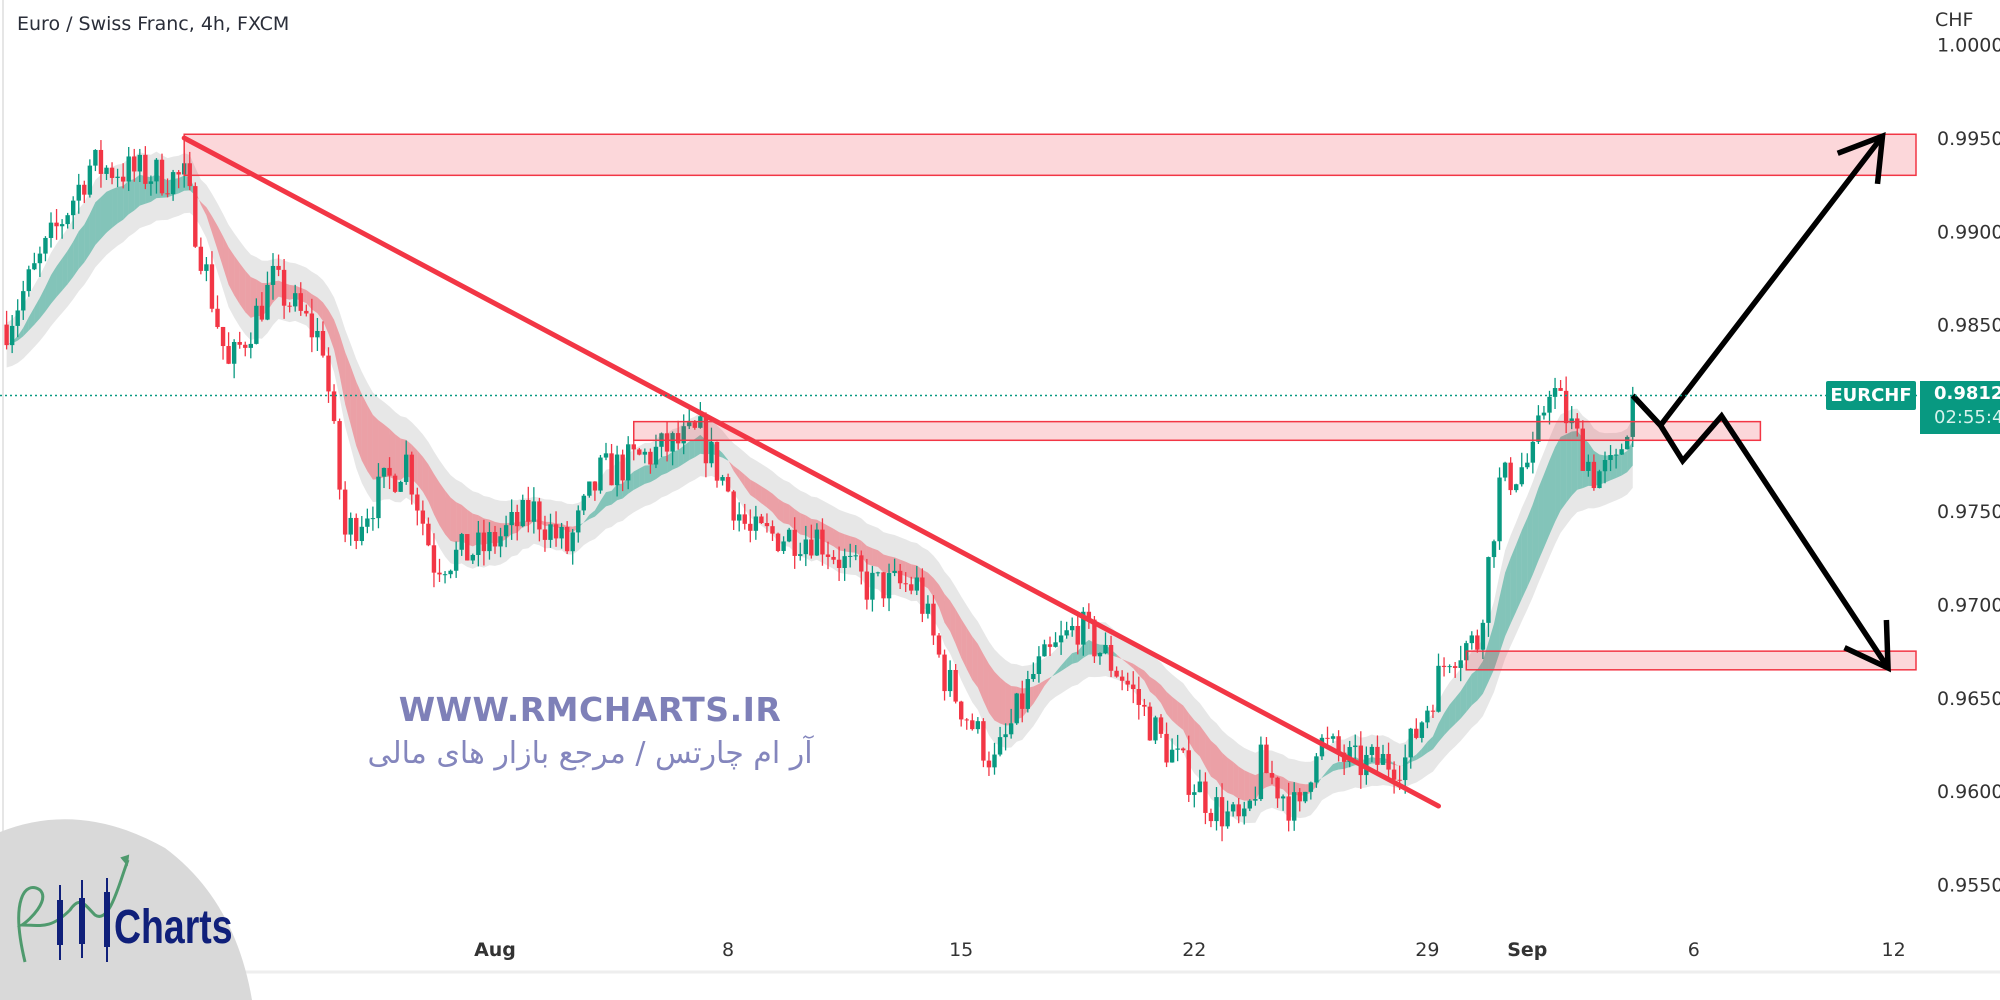 The height and width of the screenshot is (1000, 2000). What do you see at coordinates (1694, 950) in the screenshot?
I see `time-tick-label: 6` at bounding box center [1694, 950].